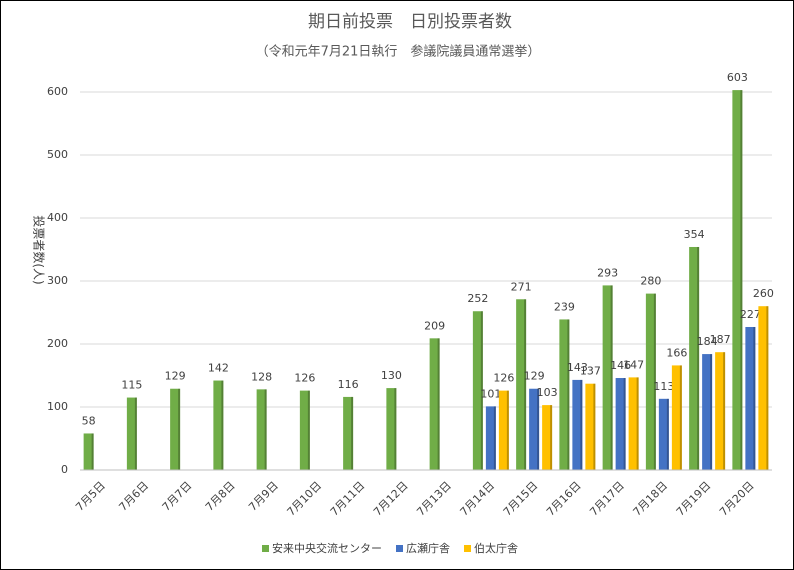 This screenshot has width=794, height=570. Describe the element at coordinates (327, 548) in the screenshot. I see `legend-label: 安来中央交流センター` at that location.